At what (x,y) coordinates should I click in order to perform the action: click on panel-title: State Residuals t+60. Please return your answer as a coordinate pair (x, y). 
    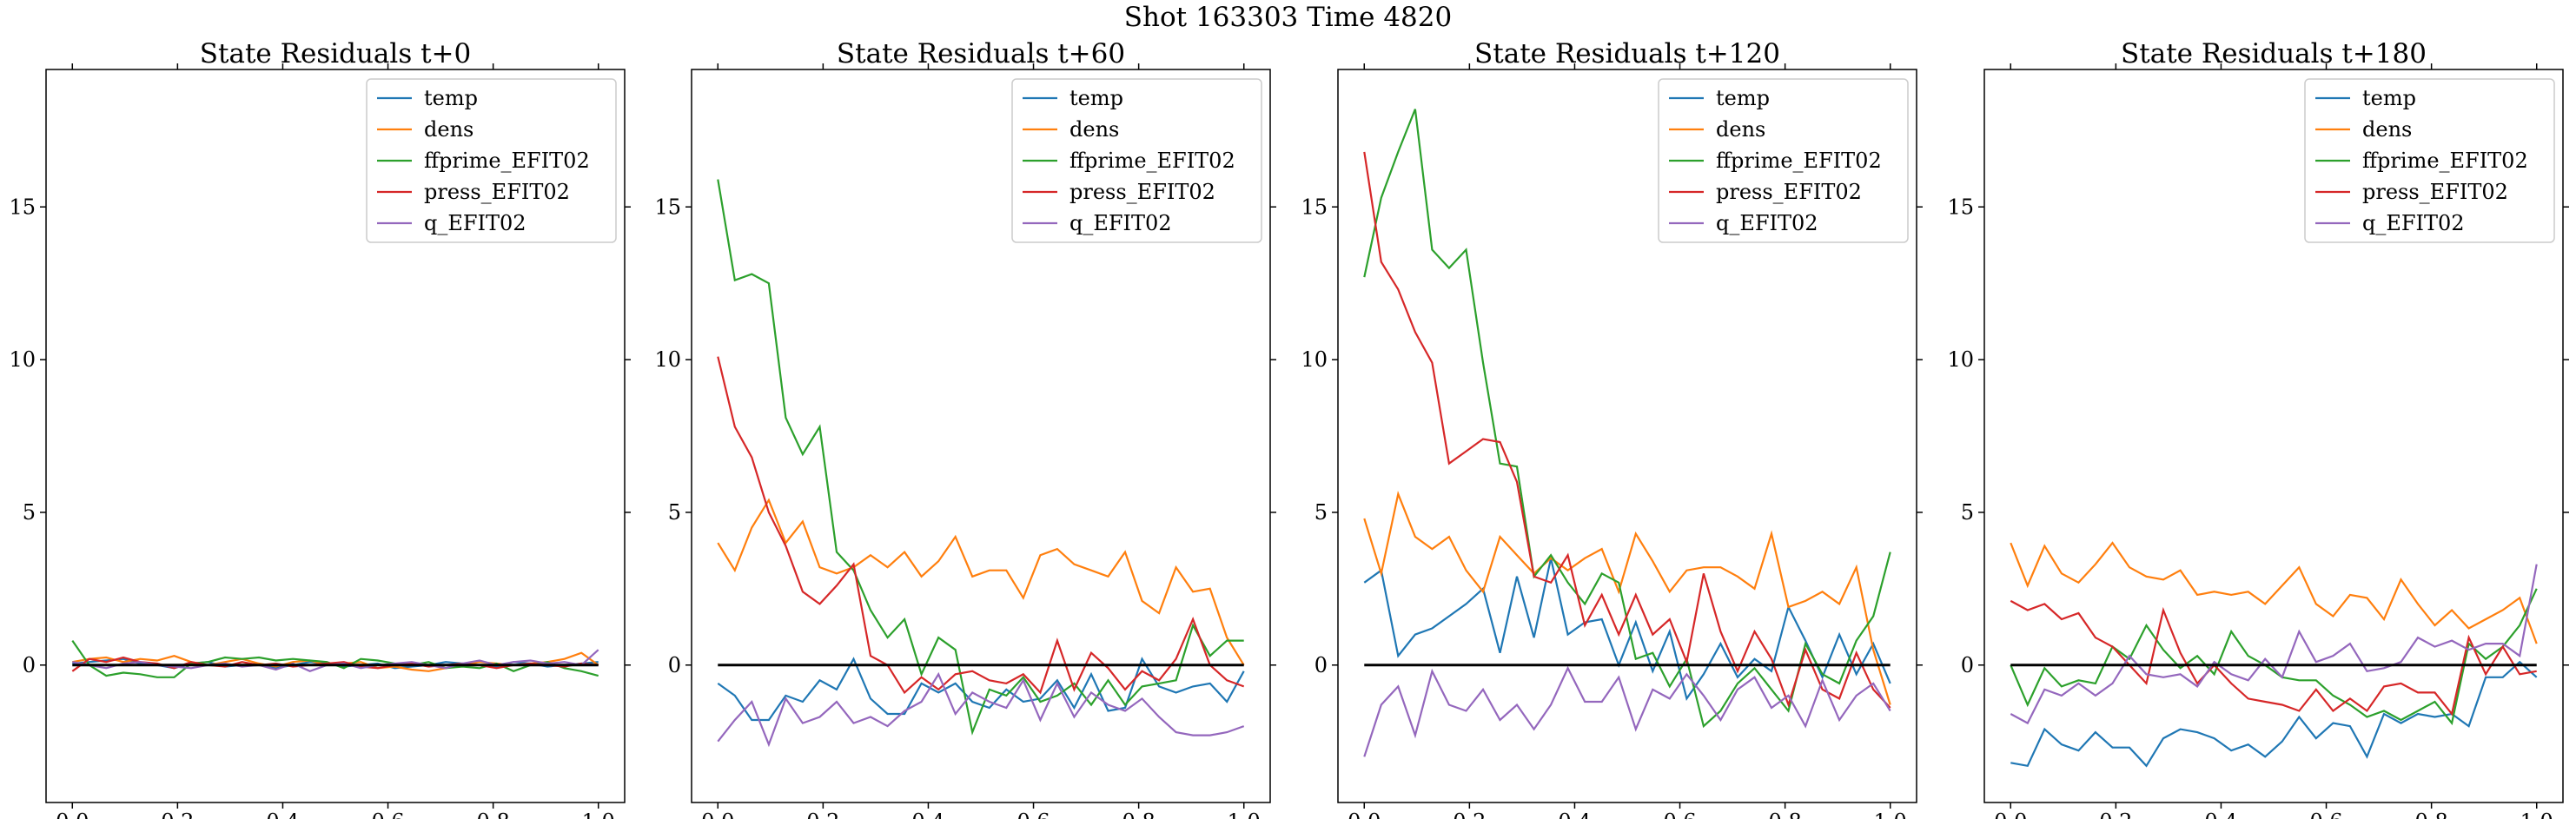
    Looking at the image, I should click on (981, 53).